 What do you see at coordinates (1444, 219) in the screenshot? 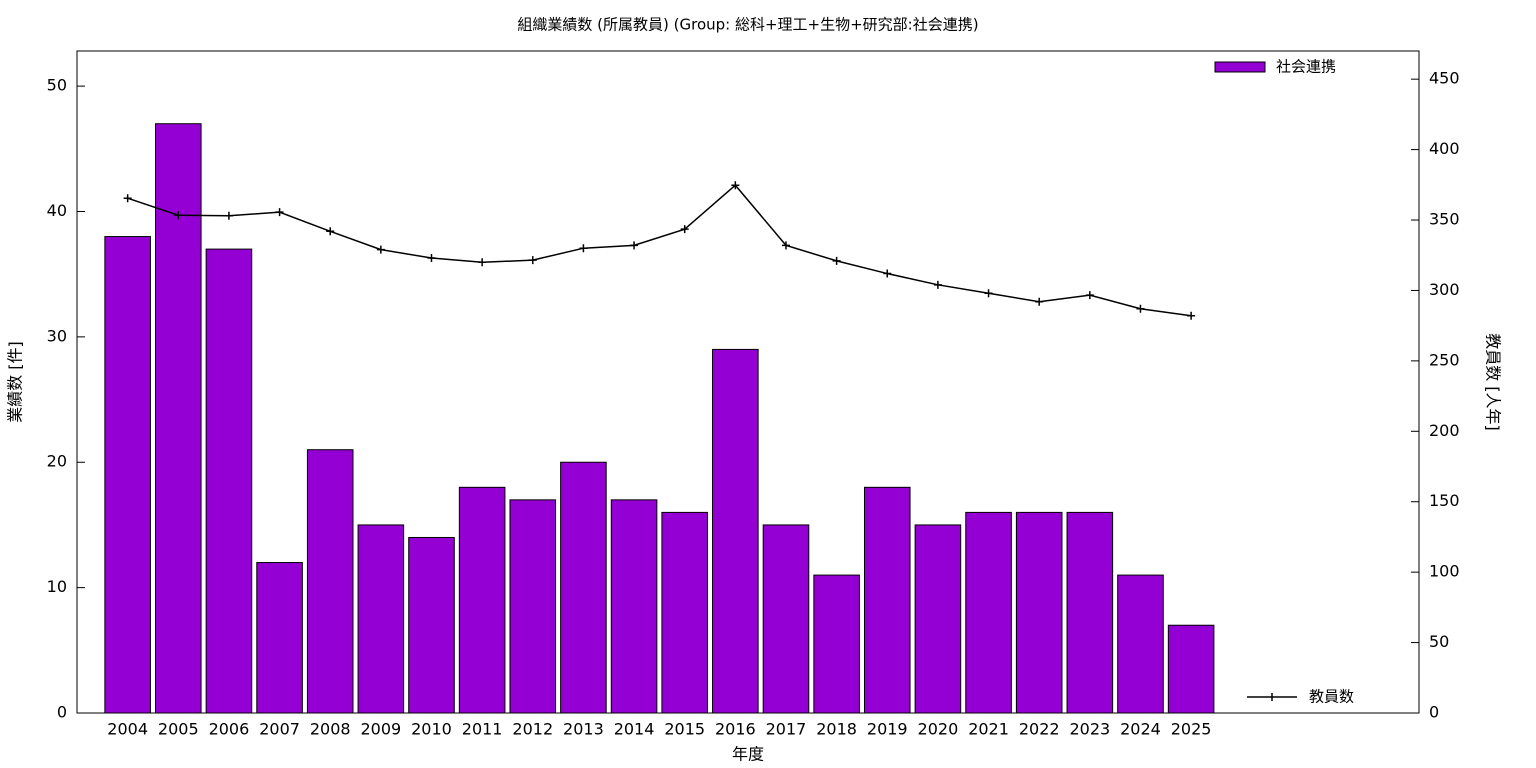
I see `y2-tick-label: 350` at bounding box center [1444, 219].